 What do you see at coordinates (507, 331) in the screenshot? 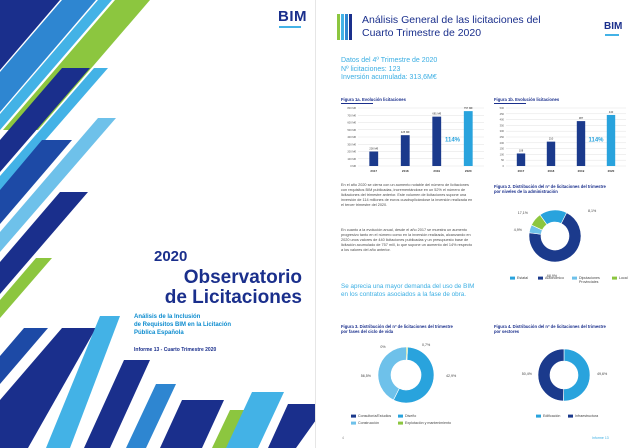
I see `figure-4-caption-line2: por sectores` at bounding box center [507, 331].